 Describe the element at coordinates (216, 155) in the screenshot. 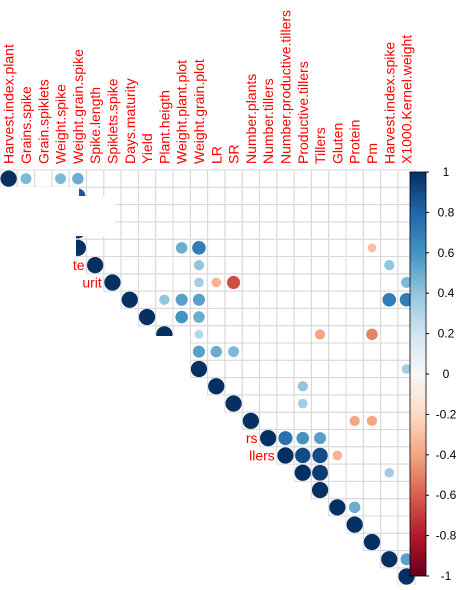

I see `column-label: LR` at that location.